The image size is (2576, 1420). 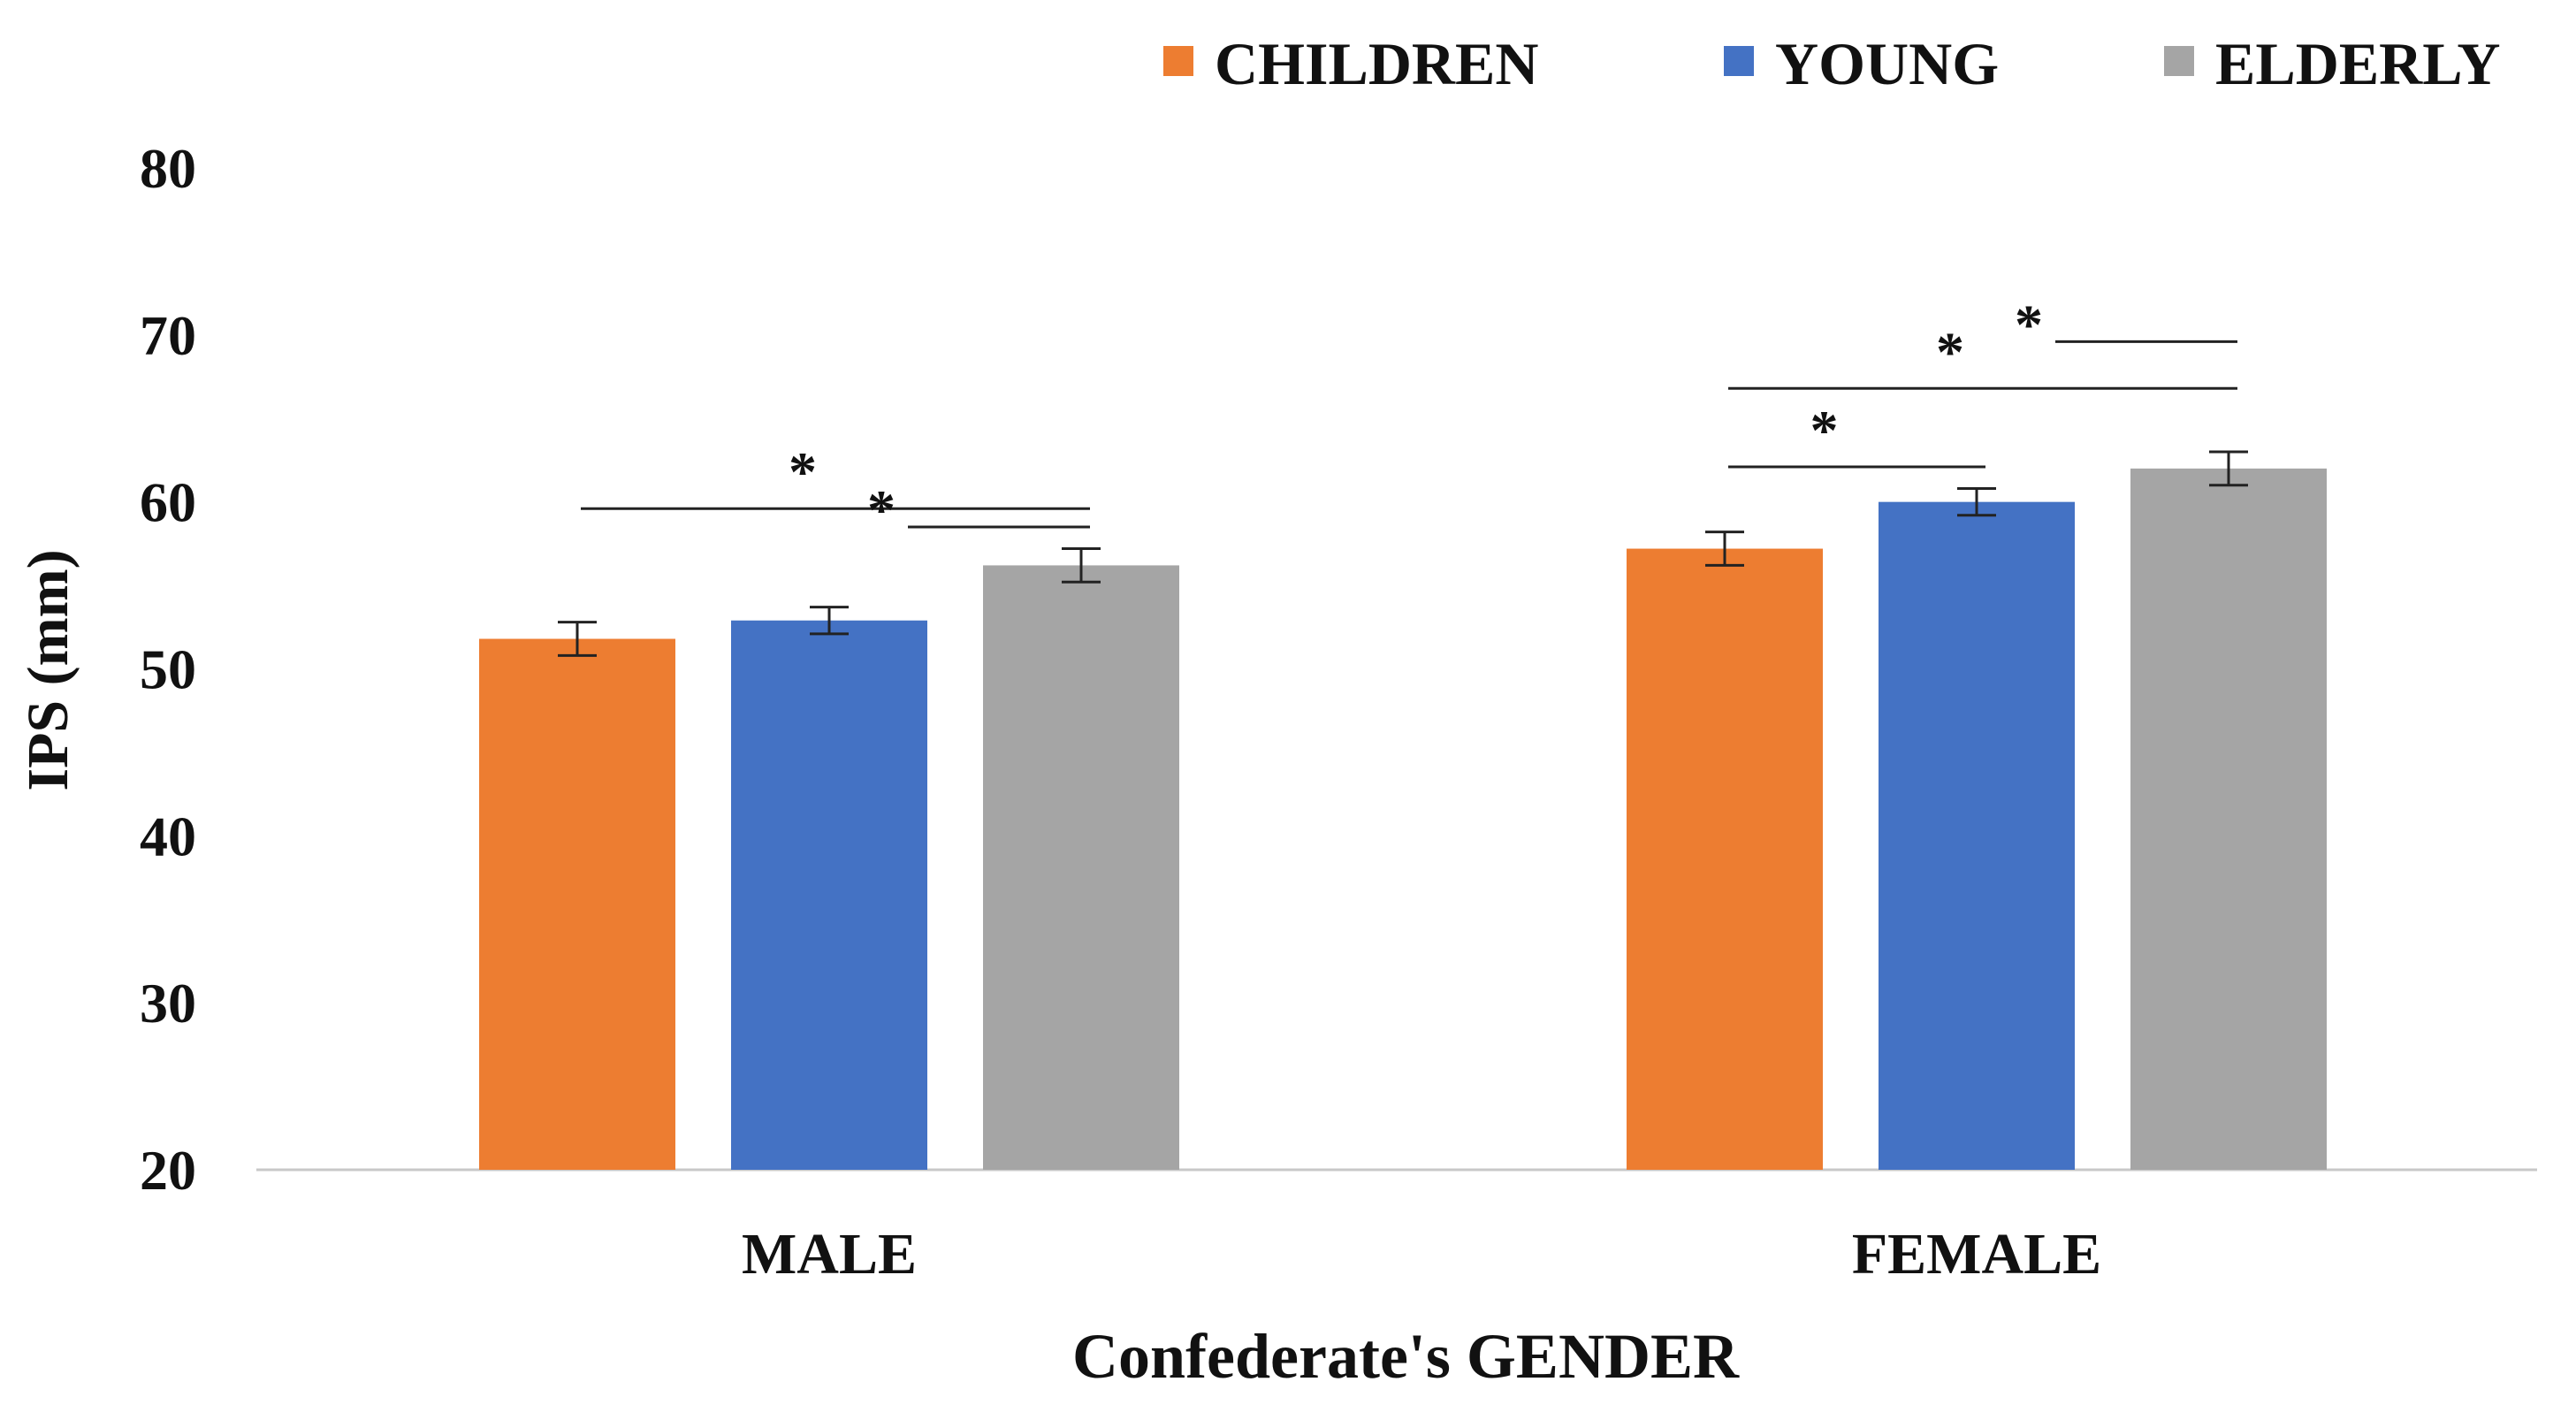 I want to click on legend-label-young: YOUNG, so click(x=1887, y=63).